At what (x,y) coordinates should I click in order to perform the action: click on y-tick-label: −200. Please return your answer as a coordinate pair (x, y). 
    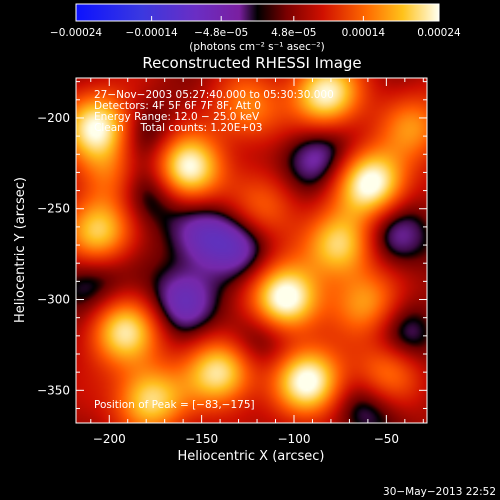
    Looking at the image, I should click on (53, 118).